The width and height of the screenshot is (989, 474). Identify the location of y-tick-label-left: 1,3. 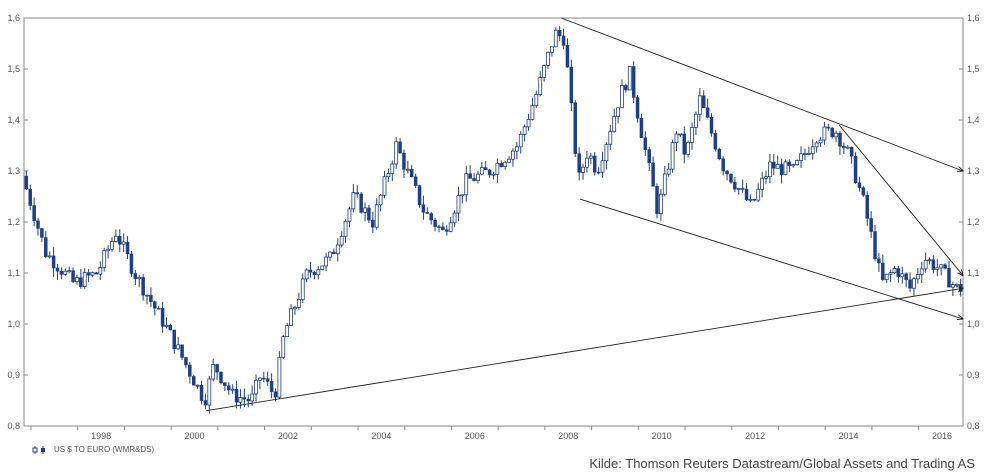
(13, 171).